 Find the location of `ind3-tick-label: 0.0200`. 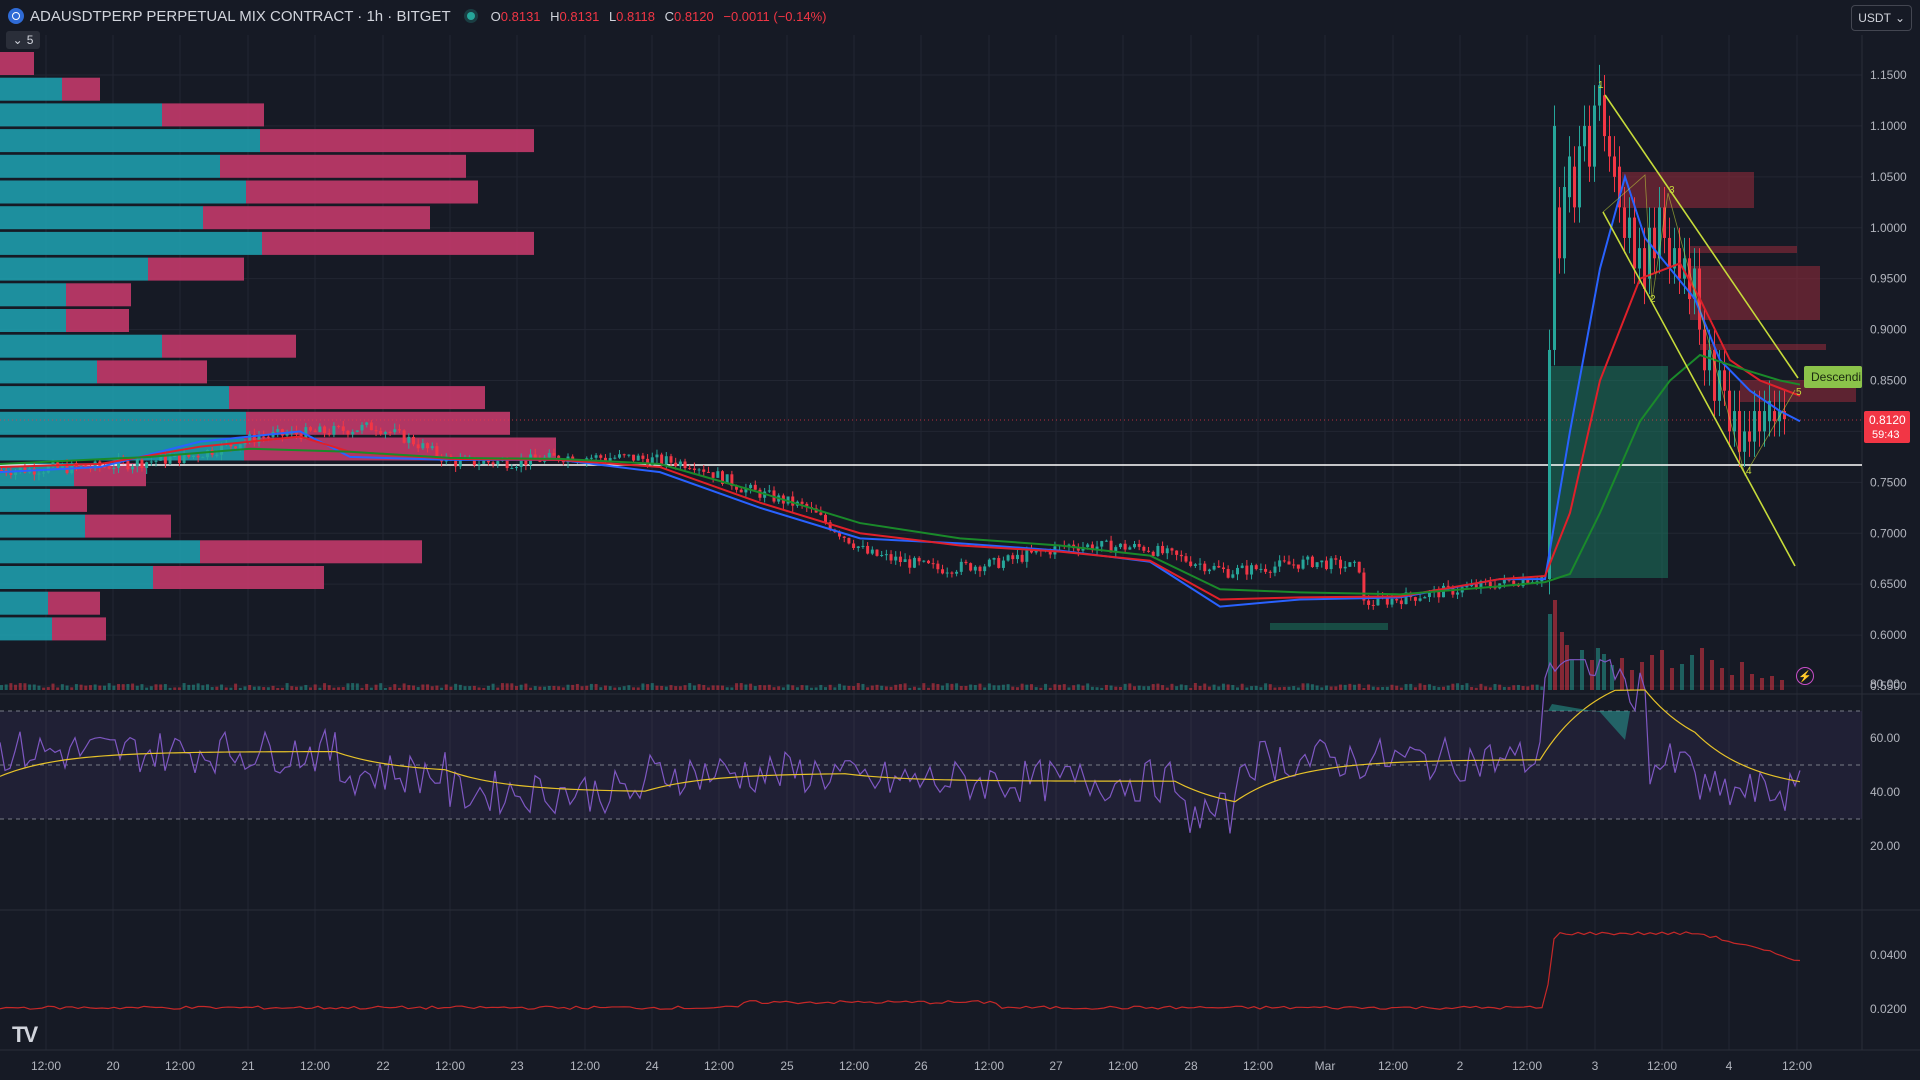

ind3-tick-label: 0.0200 is located at coordinates (1888, 1009).